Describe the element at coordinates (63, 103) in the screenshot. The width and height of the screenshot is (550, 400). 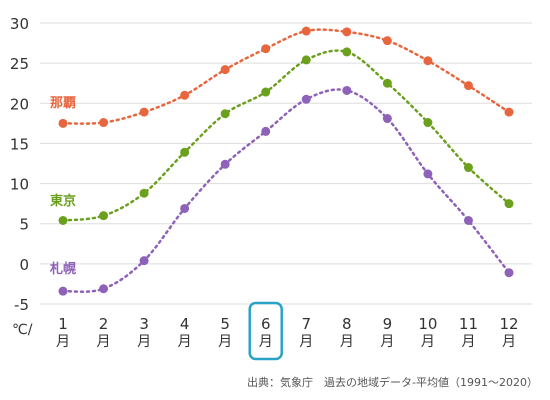
I see `series-label: 那覇` at that location.